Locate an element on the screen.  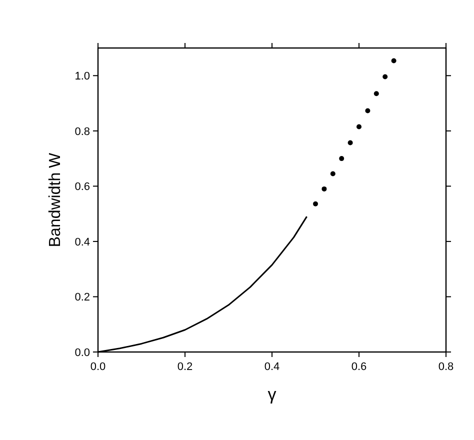
y-tick-label: 0.8 is located at coordinates (82, 132).